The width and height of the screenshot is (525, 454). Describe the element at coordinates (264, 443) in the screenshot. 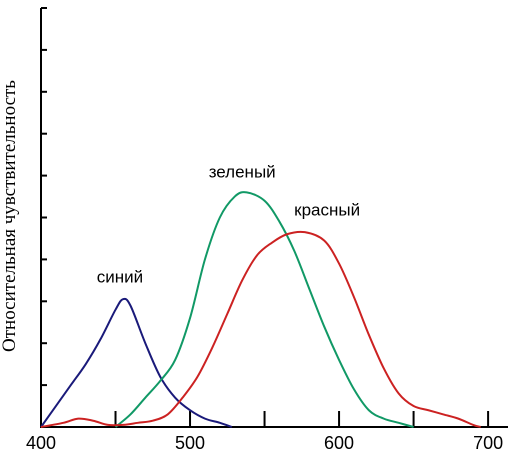

I see `x-axis-tick-labels: 400 500 600 700` at that location.